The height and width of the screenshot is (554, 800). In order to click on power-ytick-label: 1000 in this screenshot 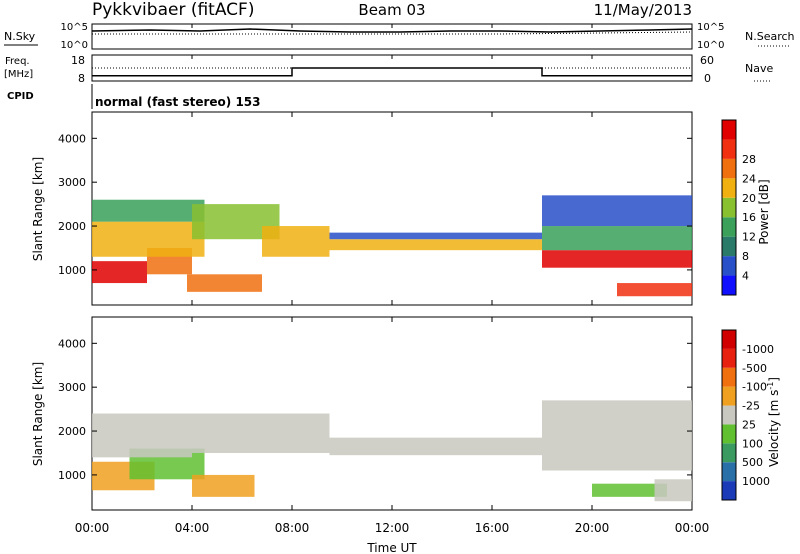, I will do `click(72, 270)`.